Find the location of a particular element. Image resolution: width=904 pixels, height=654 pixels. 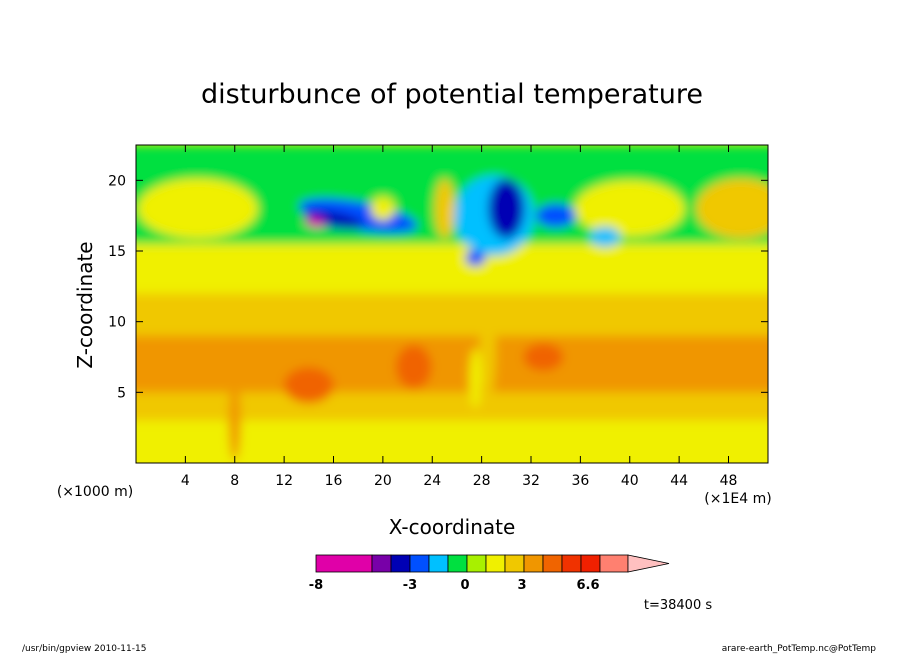

x-tick-label: 48 is located at coordinates (729, 481).